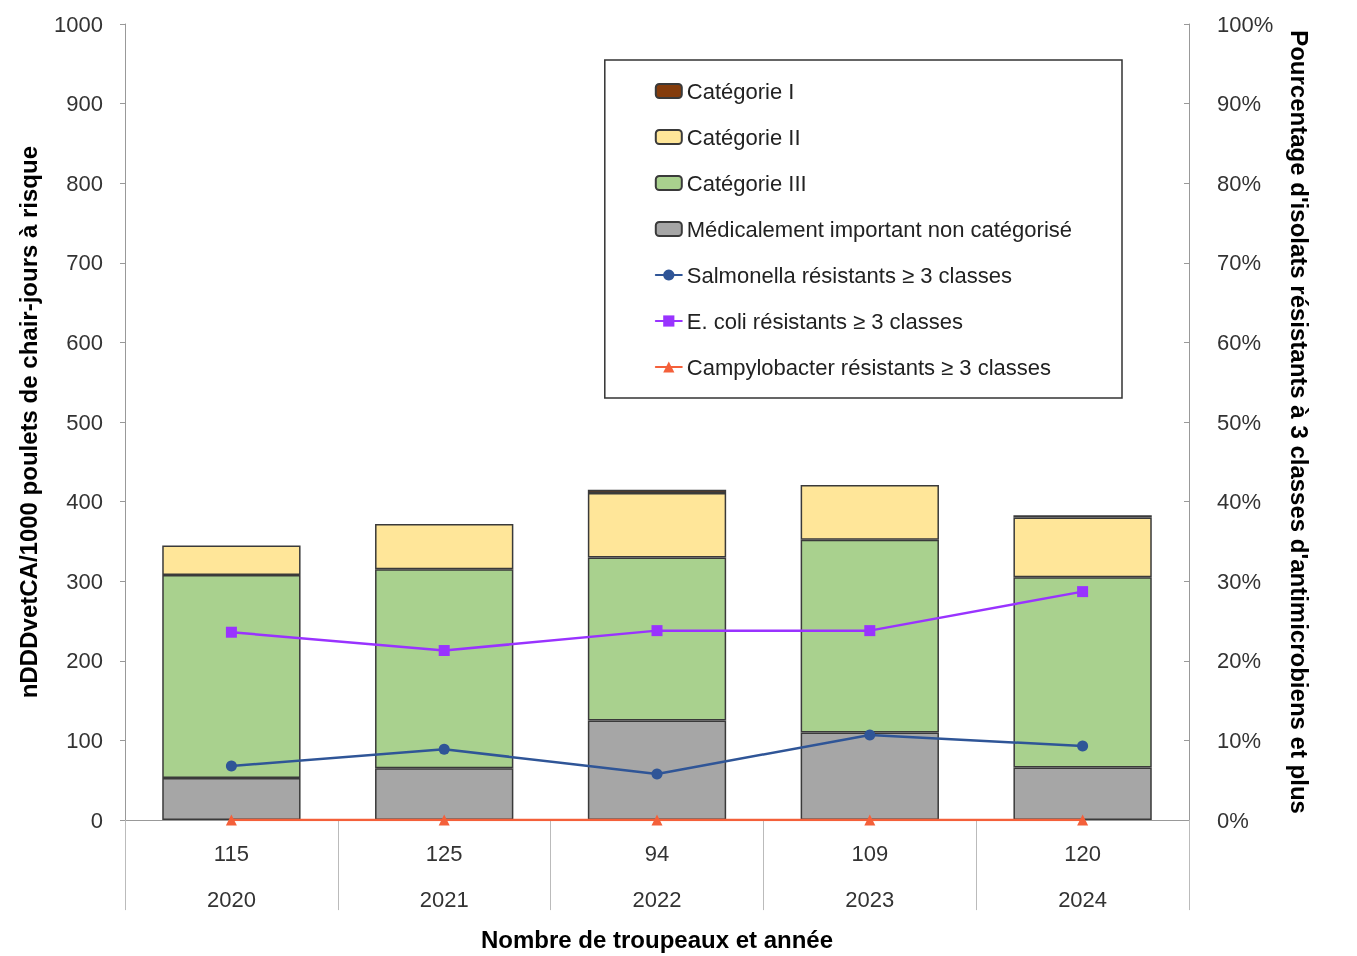 The image size is (1357, 956). I want to click on y-tick-label: 600, so click(84, 342).